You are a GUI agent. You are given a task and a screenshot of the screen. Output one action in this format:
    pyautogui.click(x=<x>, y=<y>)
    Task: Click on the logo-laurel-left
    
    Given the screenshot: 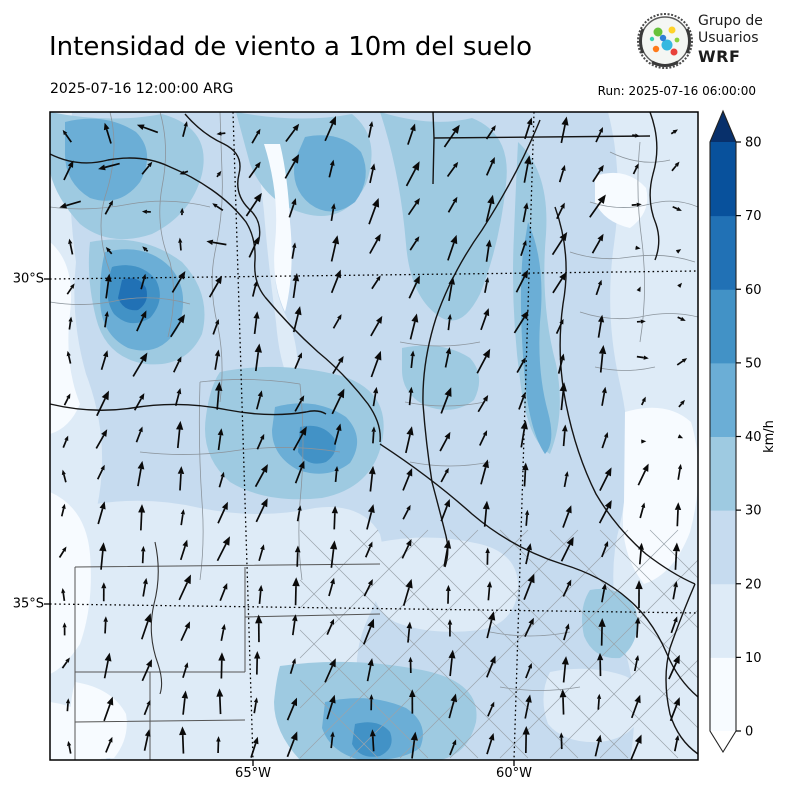 What is the action you would take?
    pyautogui.click(x=642, y=41)
    